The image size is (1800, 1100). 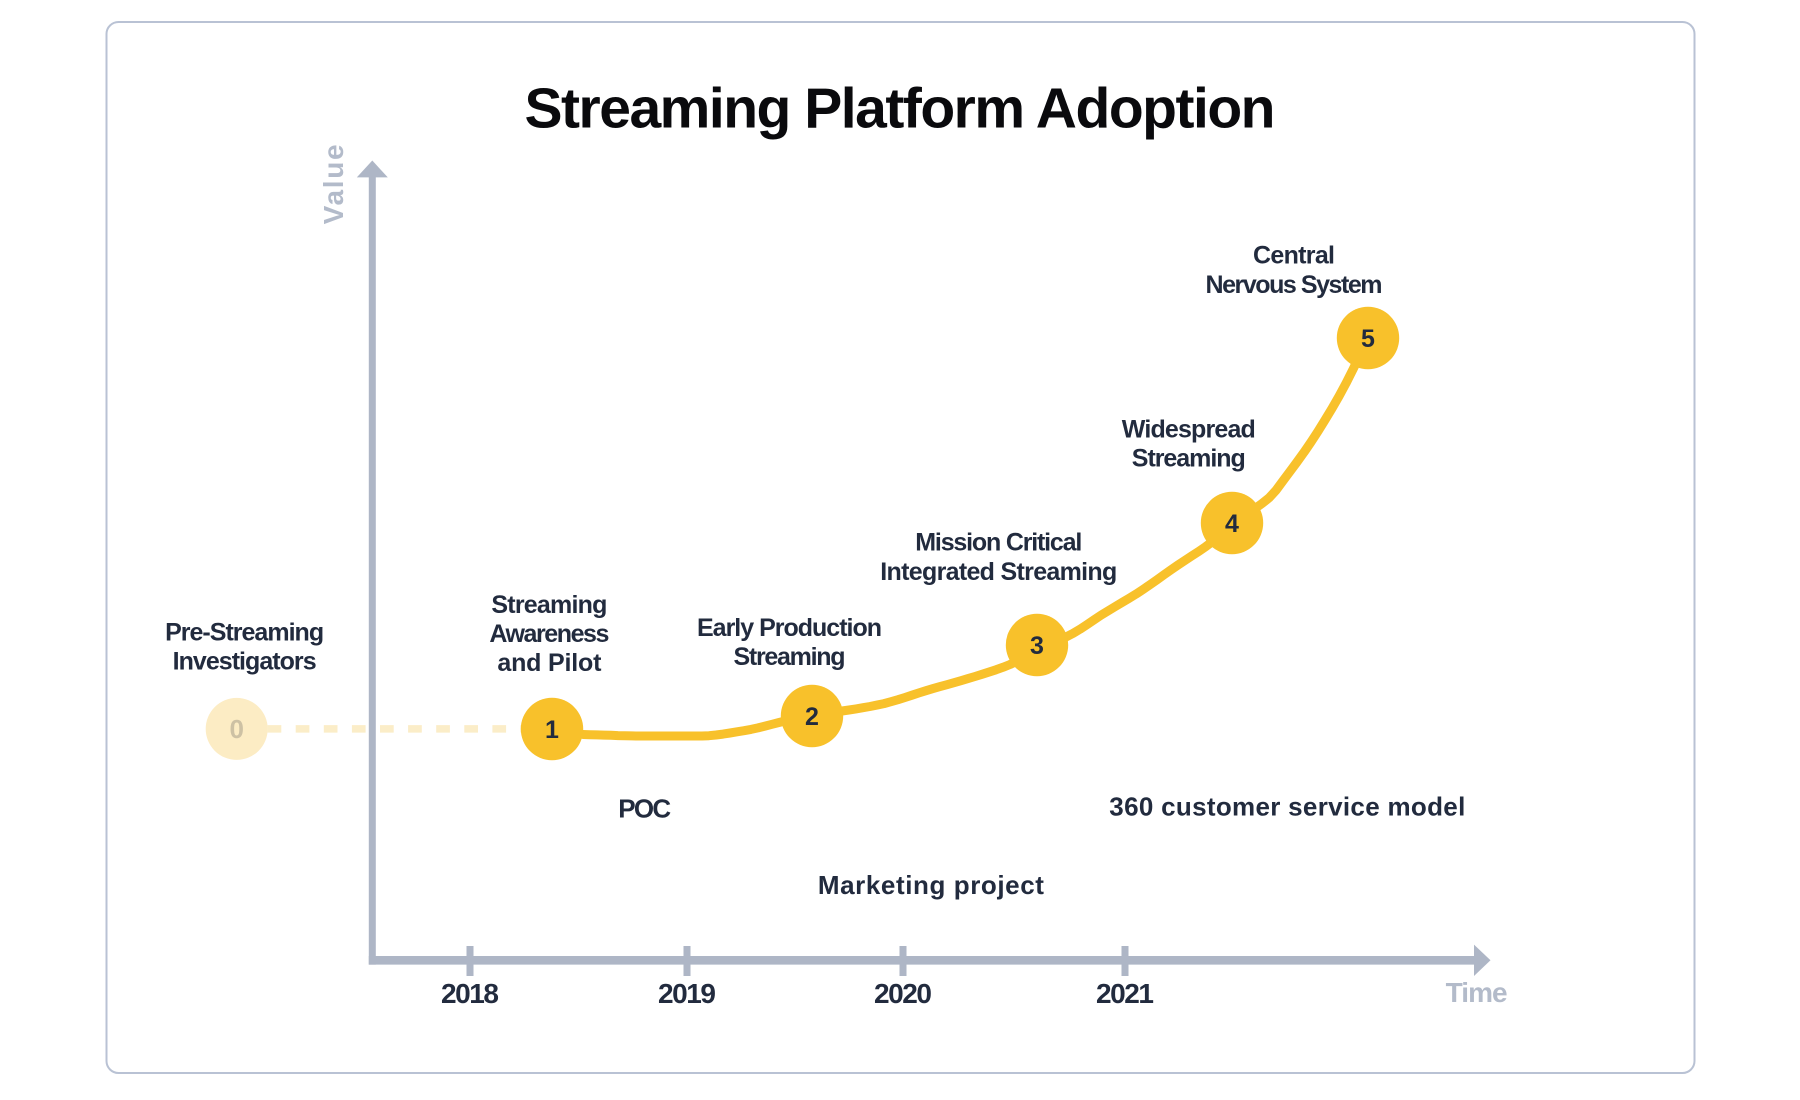 What do you see at coordinates (998, 542) in the screenshot?
I see `svg-text: Mission Critical` at bounding box center [998, 542].